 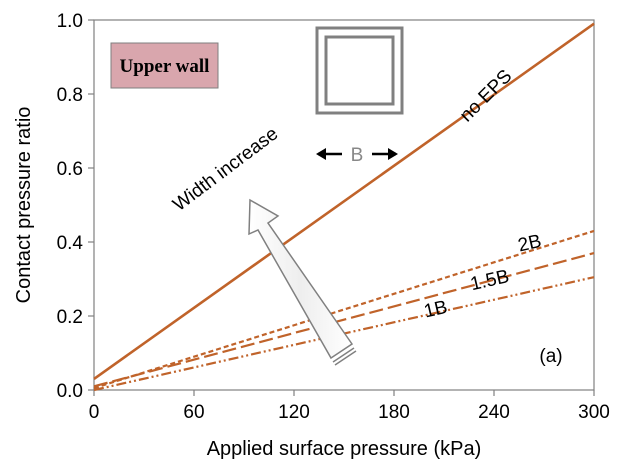 I want to click on wall-section-icon, so click(x=359, y=70).